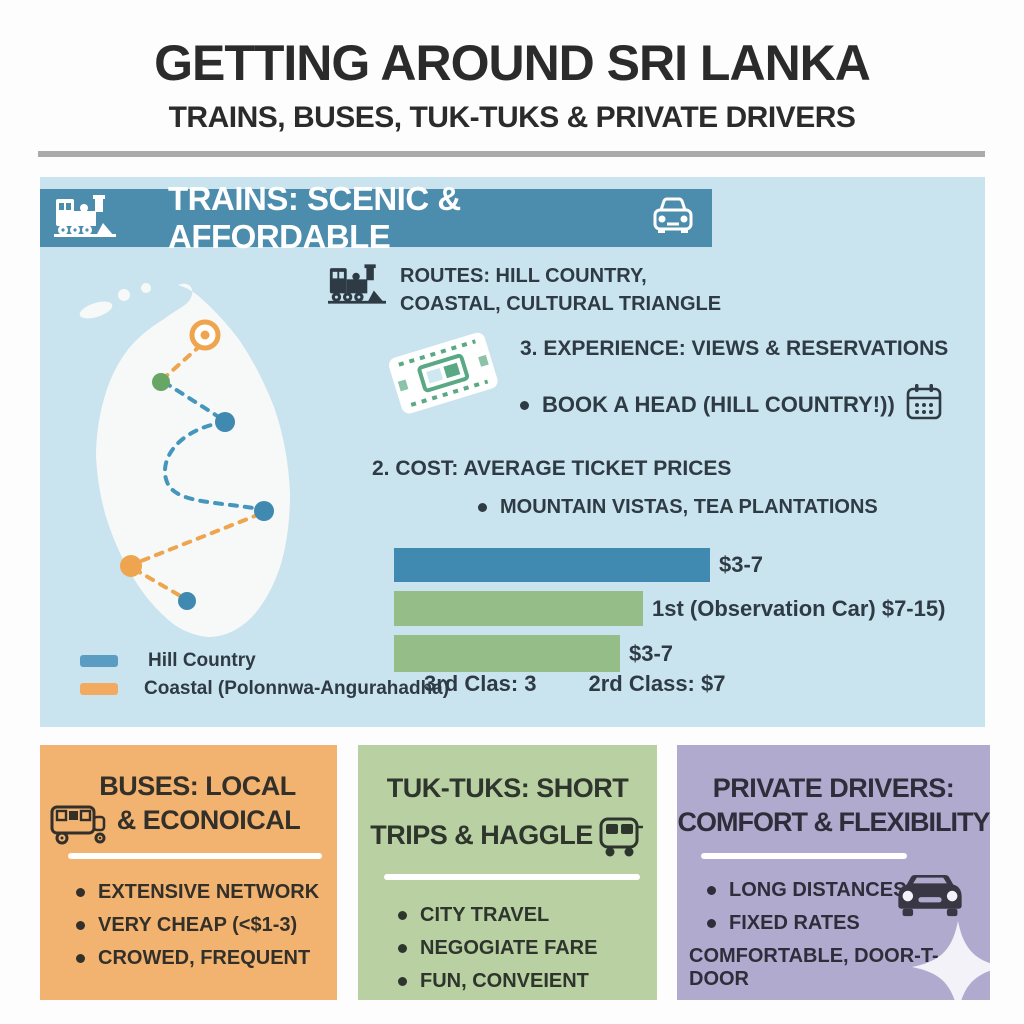  Describe the element at coordinates (848, 923) in the screenshot. I see `private-bullet-2: FIXED RATES` at that location.